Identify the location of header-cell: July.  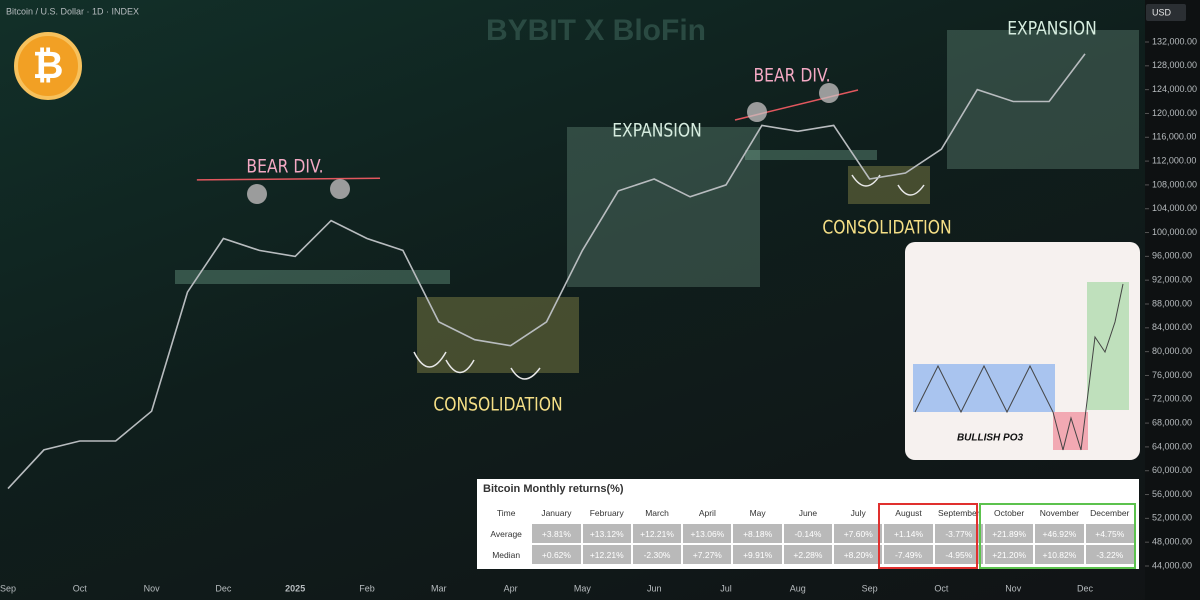
(858, 512).